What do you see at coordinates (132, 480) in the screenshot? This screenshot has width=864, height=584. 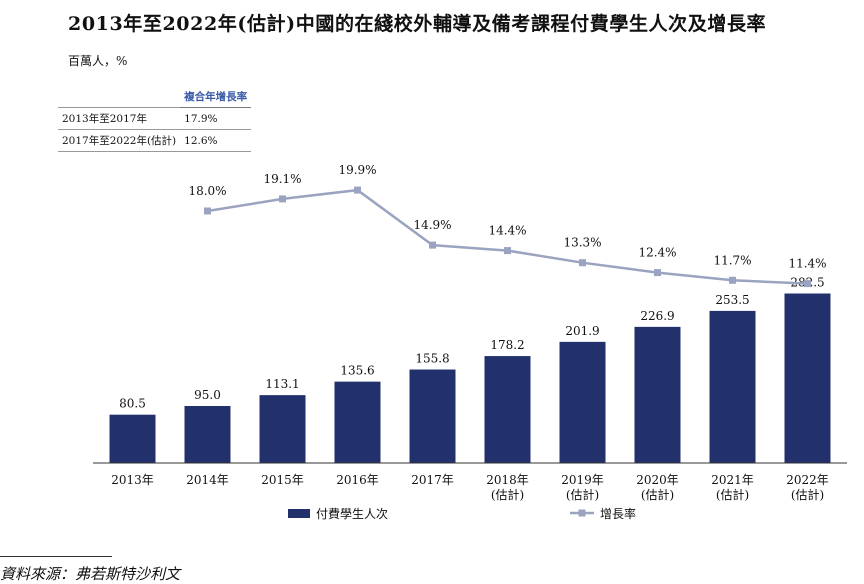 I see `x-tick-label: 2013年` at bounding box center [132, 480].